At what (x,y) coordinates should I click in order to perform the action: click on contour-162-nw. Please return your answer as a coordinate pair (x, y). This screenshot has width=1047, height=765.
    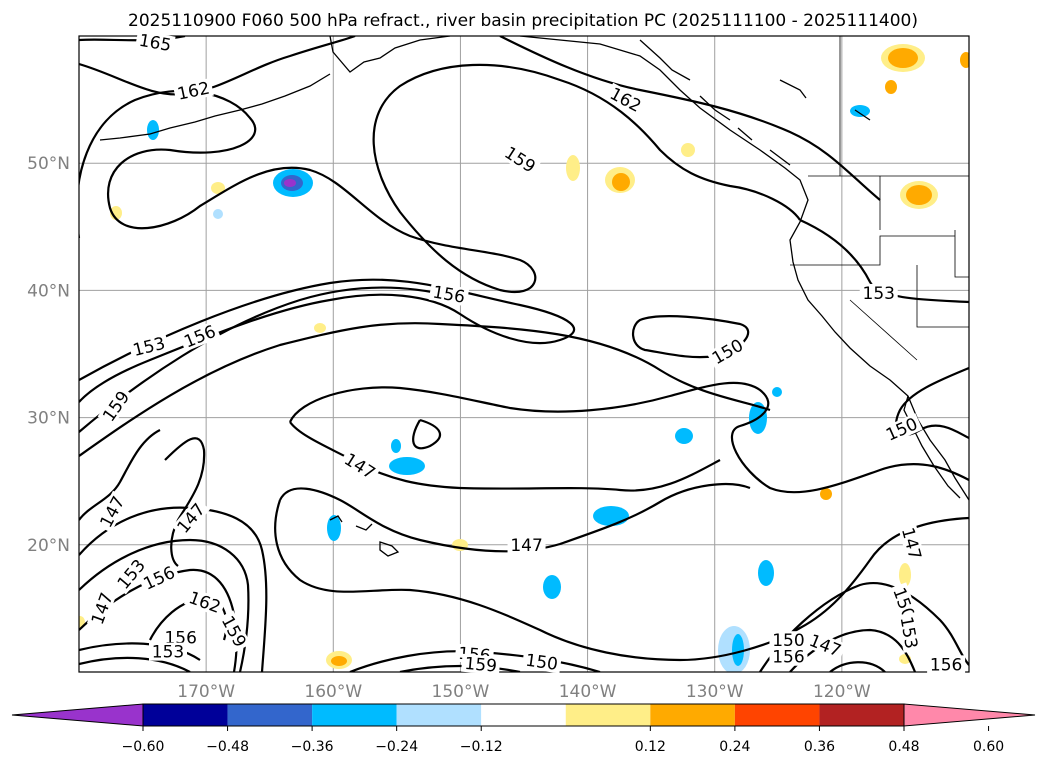
    Looking at the image, I should click on (217, 66).